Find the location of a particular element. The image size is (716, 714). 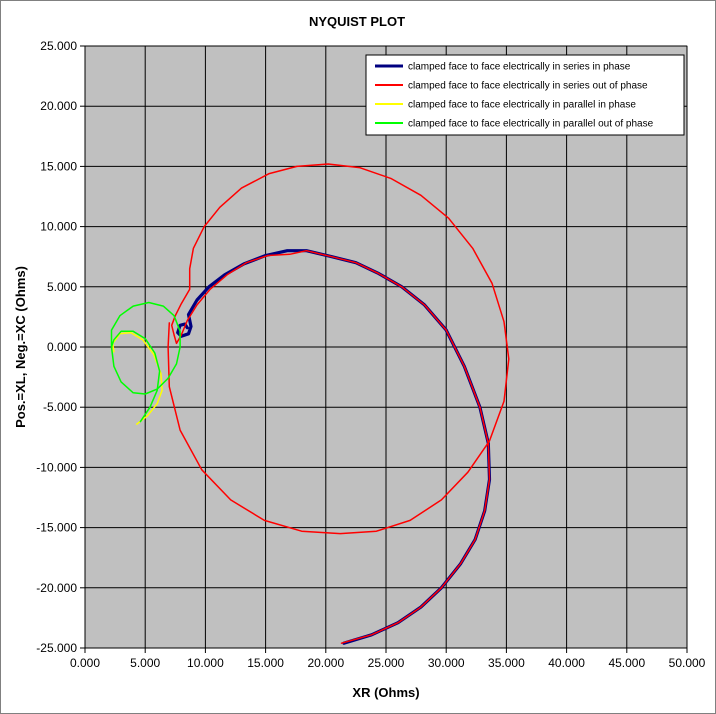

y-tick-label-8: 15.000 is located at coordinates (58, 166).